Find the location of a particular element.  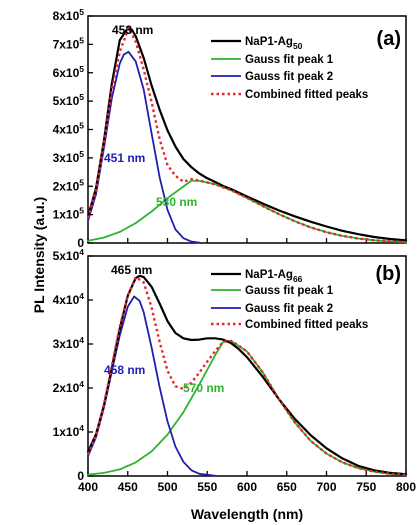

x-tick-label: 650 is located at coordinates (287, 487).